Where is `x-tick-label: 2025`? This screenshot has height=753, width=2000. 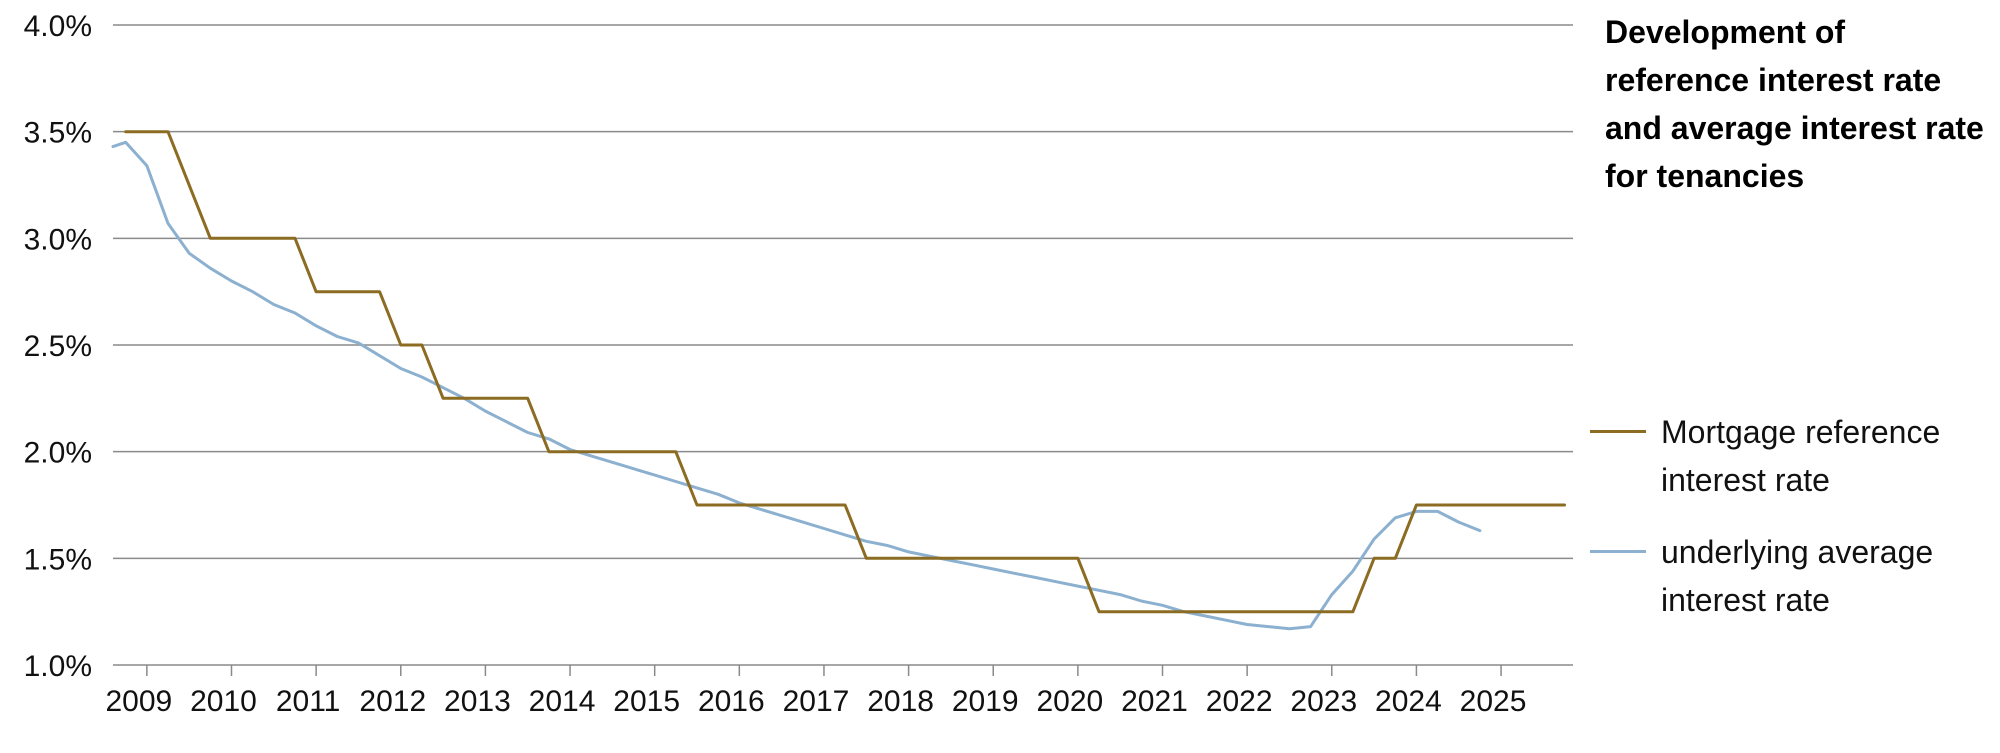
x-tick-label: 2025 is located at coordinates (1493, 701).